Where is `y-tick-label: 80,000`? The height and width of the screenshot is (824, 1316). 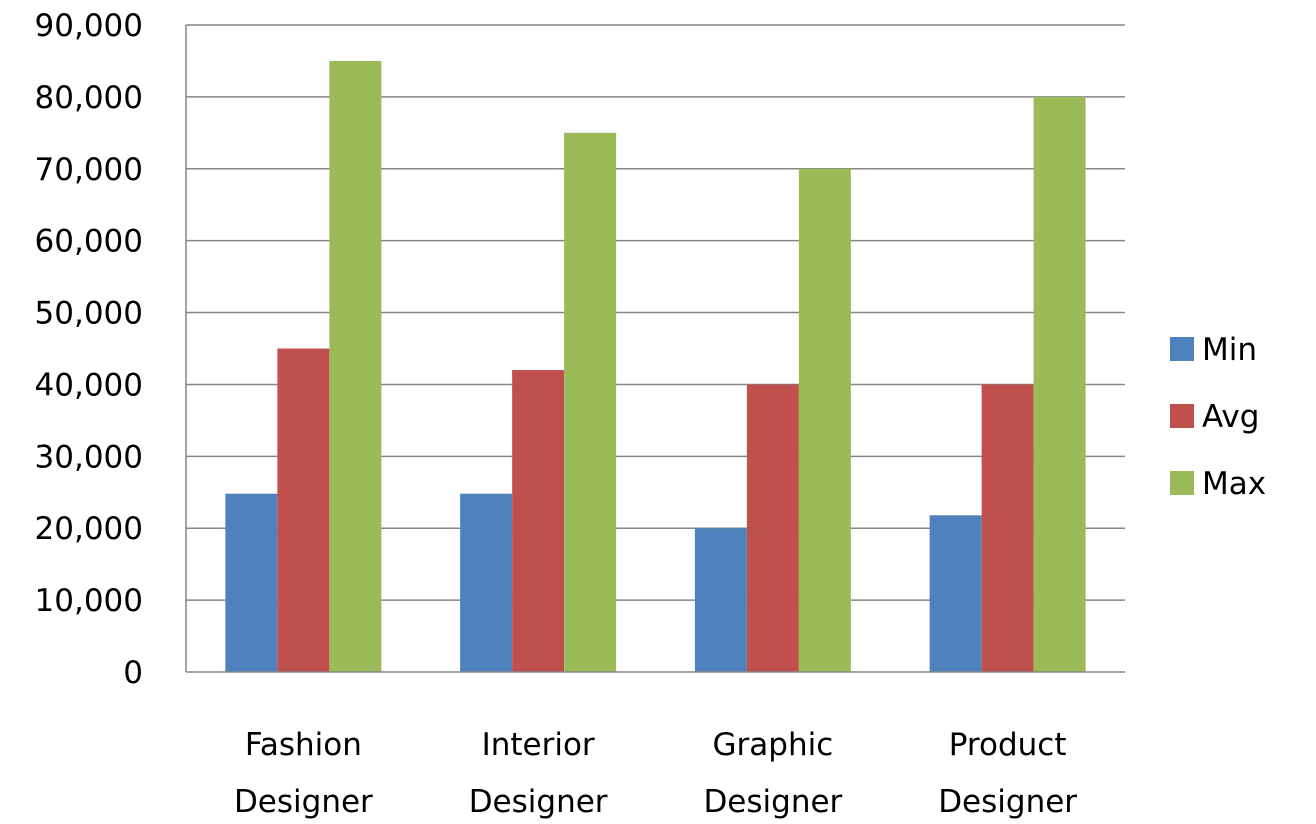 y-tick-label: 80,000 is located at coordinates (89, 98).